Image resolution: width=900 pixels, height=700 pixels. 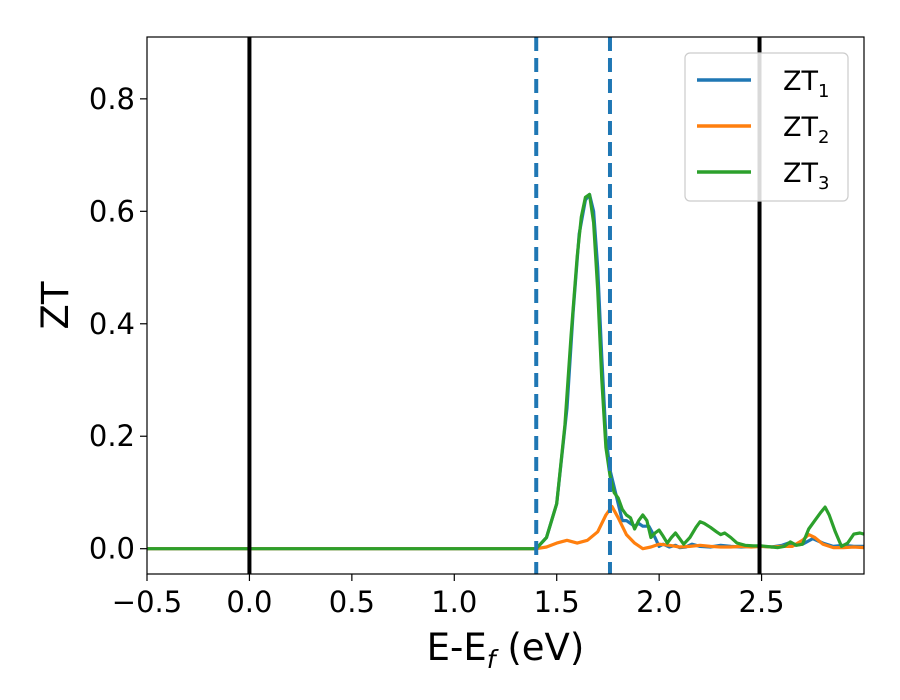 What do you see at coordinates (352, 602) in the screenshot?
I see `x-tick-label: 0.5` at bounding box center [352, 602].